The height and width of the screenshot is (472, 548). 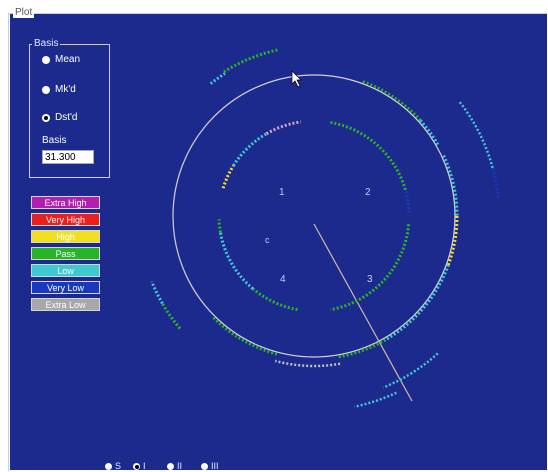 I want to click on cursor-icon, so click(x=296, y=79).